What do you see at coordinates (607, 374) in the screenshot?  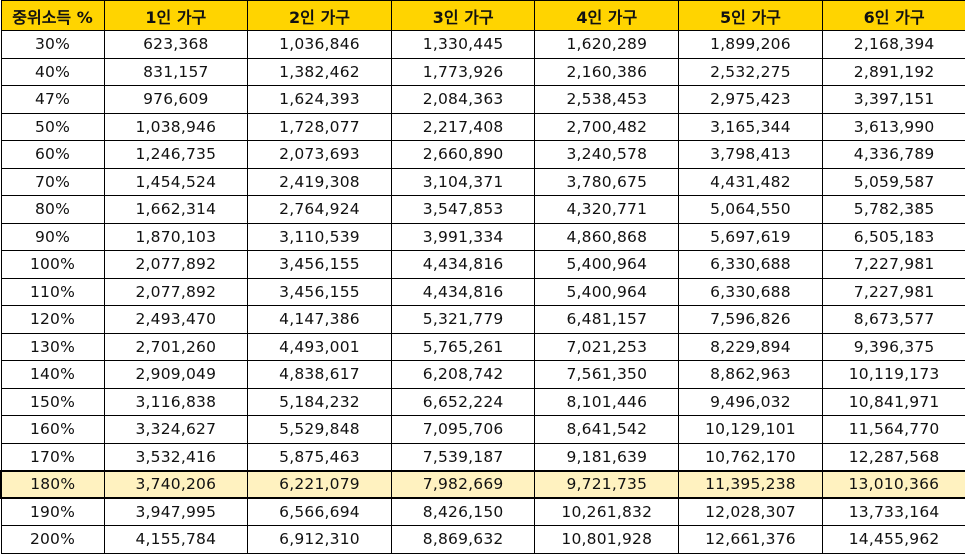 I see `cell-amount-4-person: 7,561,350` at bounding box center [607, 374].